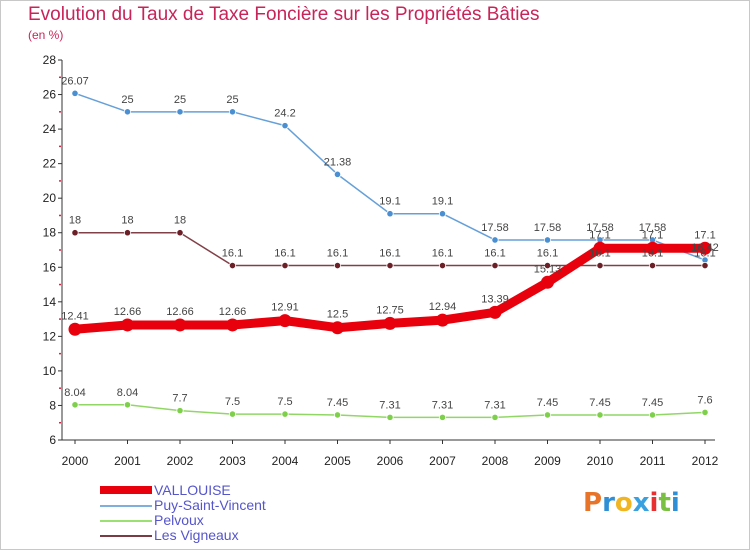 This screenshot has height=550, width=750. What do you see at coordinates (126, 506) in the screenshot?
I see `legend-swatch-puy-saint-vincent` at bounding box center [126, 506].